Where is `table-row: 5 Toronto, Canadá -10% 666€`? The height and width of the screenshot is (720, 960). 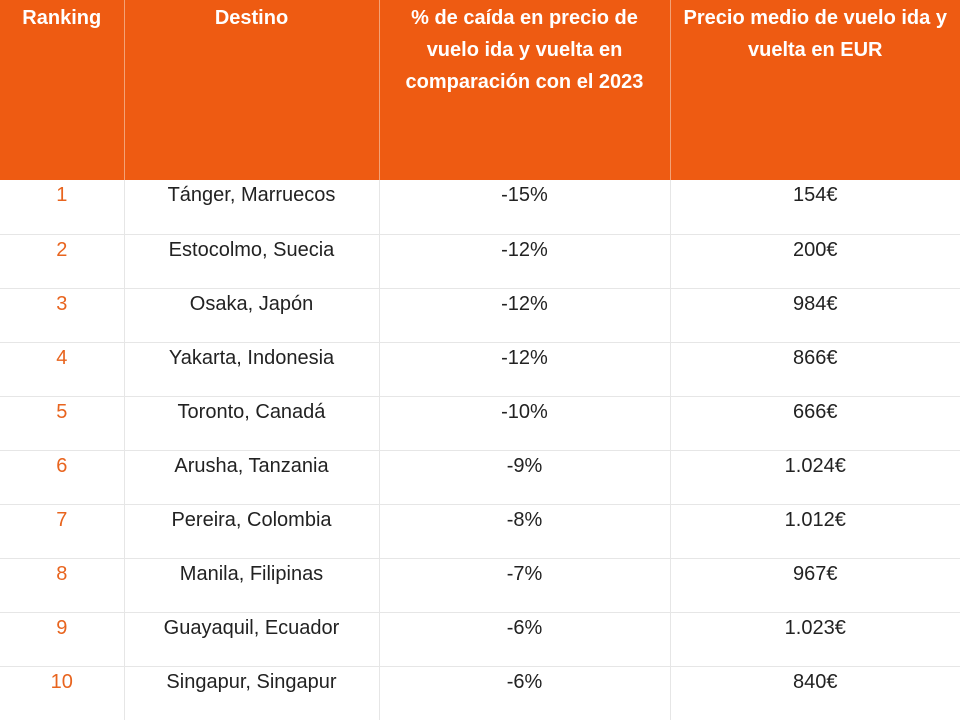
table-row: 5 Toronto, Canadá -10% 666€ is located at coordinates (480, 423).